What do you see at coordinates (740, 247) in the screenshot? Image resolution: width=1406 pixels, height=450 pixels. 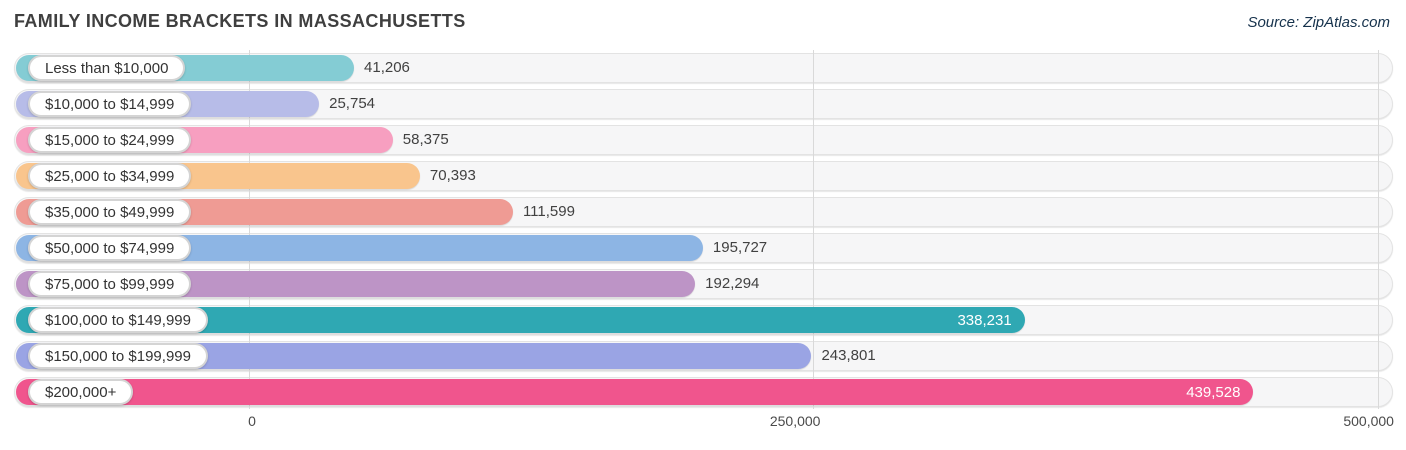 I see `value-label: 195,727` at bounding box center [740, 247].